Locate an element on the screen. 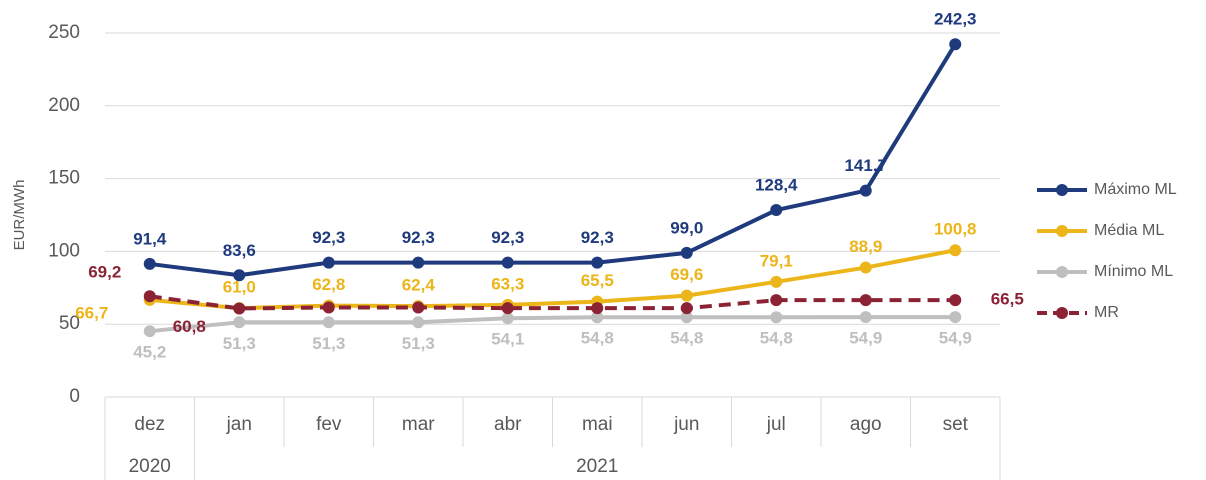 The width and height of the screenshot is (1206, 480). data-label: 79,1 is located at coordinates (776, 260).